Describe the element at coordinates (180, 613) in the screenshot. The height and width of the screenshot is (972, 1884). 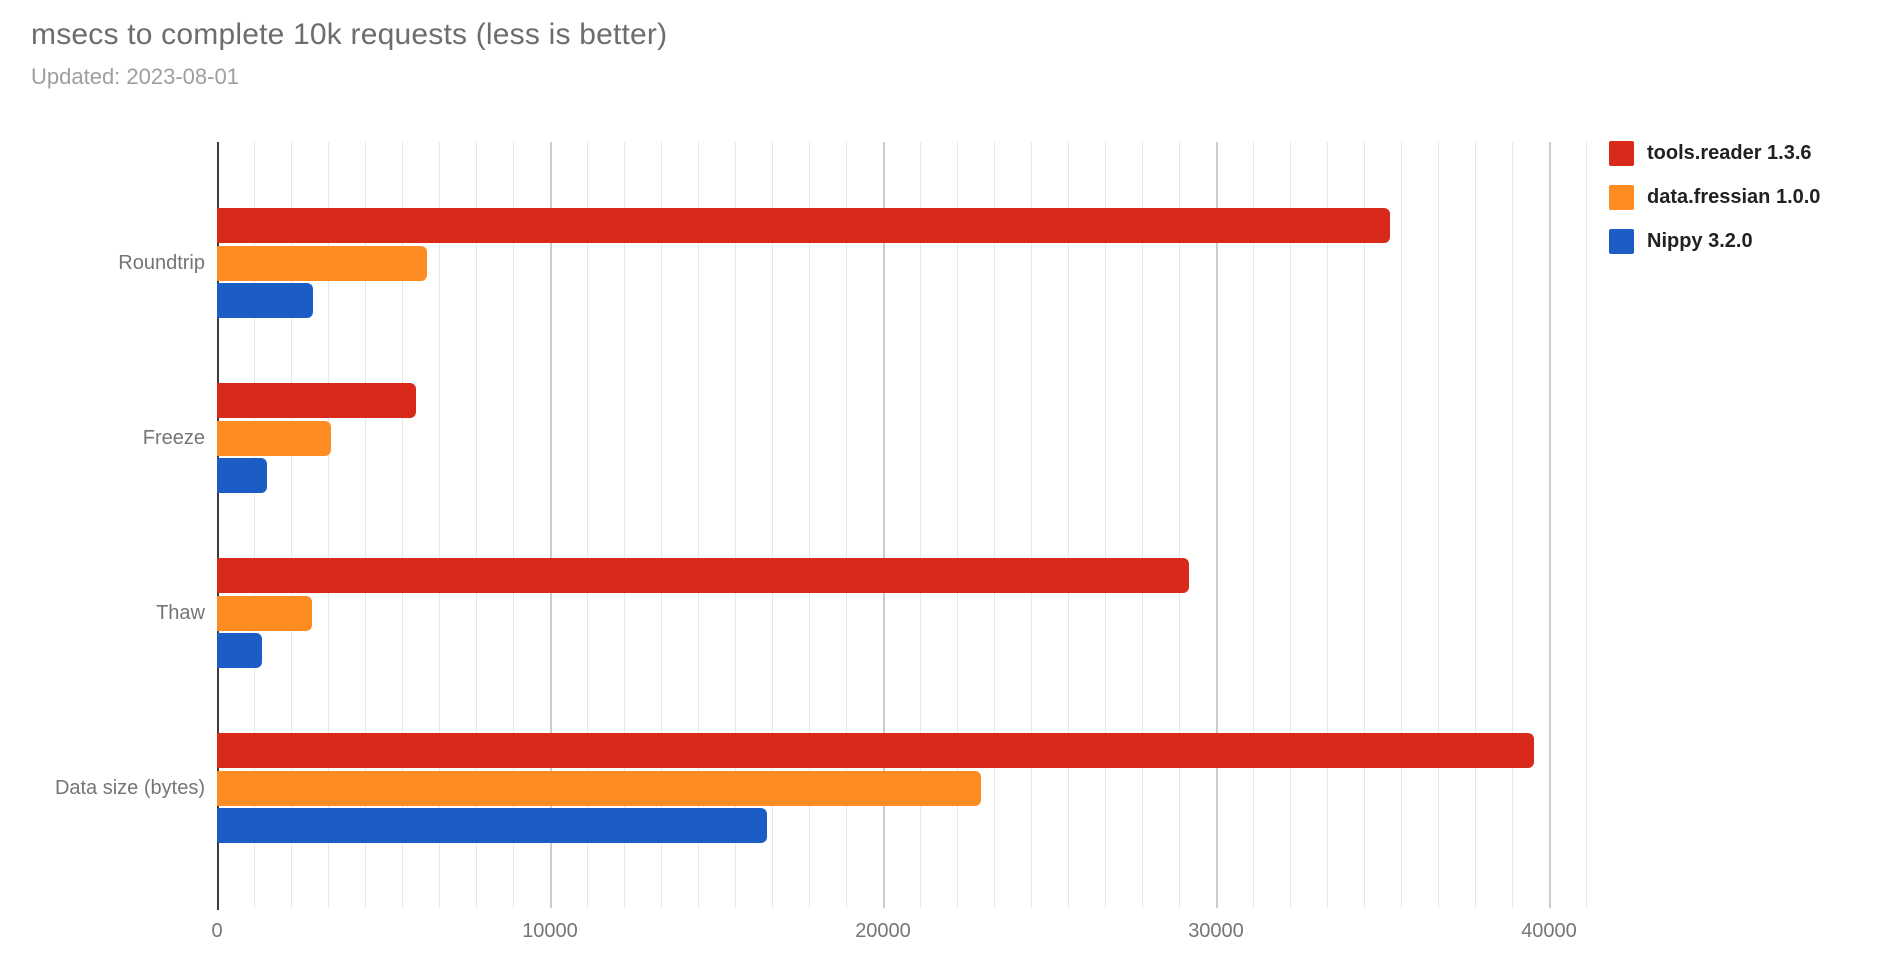
I see `category-label-thaw: Thaw` at that location.